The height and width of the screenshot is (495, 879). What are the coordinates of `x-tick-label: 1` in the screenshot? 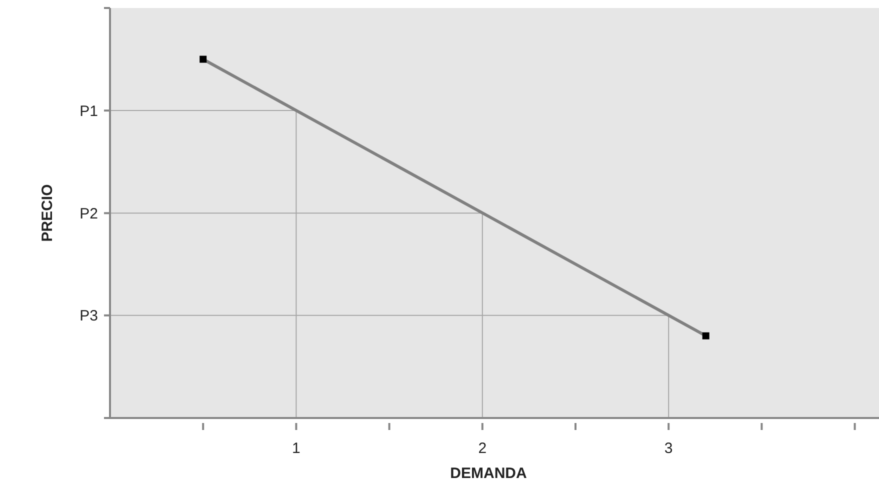 It's located at (296, 448).